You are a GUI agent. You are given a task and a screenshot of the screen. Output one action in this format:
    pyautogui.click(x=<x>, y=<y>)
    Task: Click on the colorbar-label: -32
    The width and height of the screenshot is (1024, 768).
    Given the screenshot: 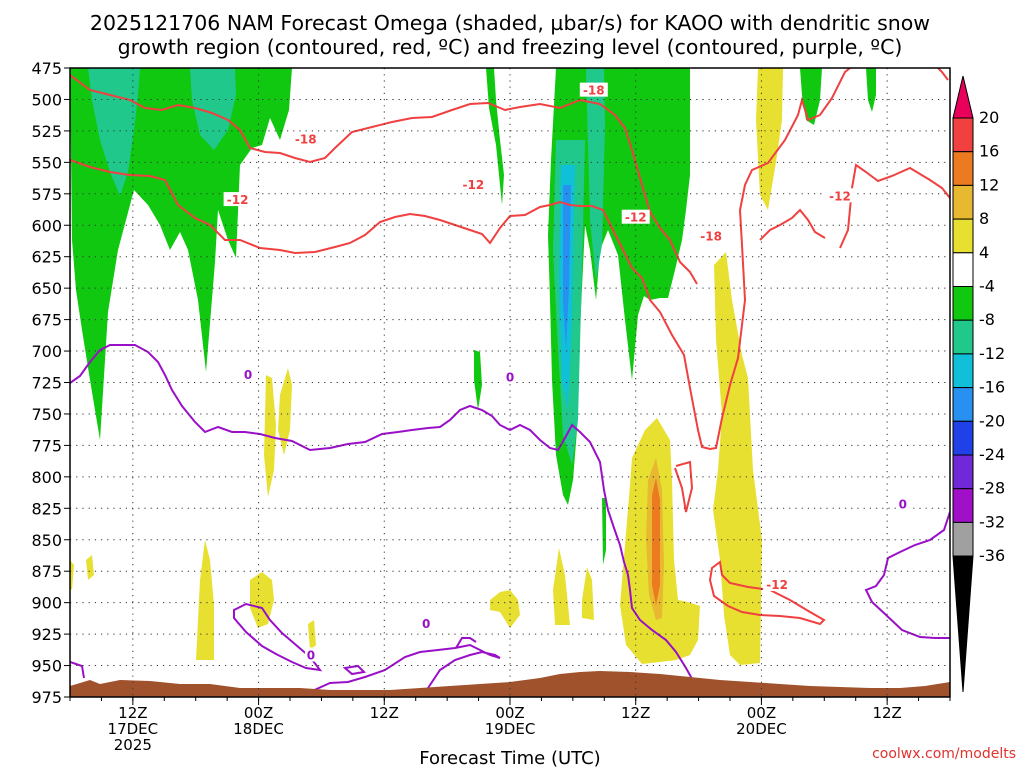 What is the action you would take?
    pyautogui.click(x=992, y=521)
    